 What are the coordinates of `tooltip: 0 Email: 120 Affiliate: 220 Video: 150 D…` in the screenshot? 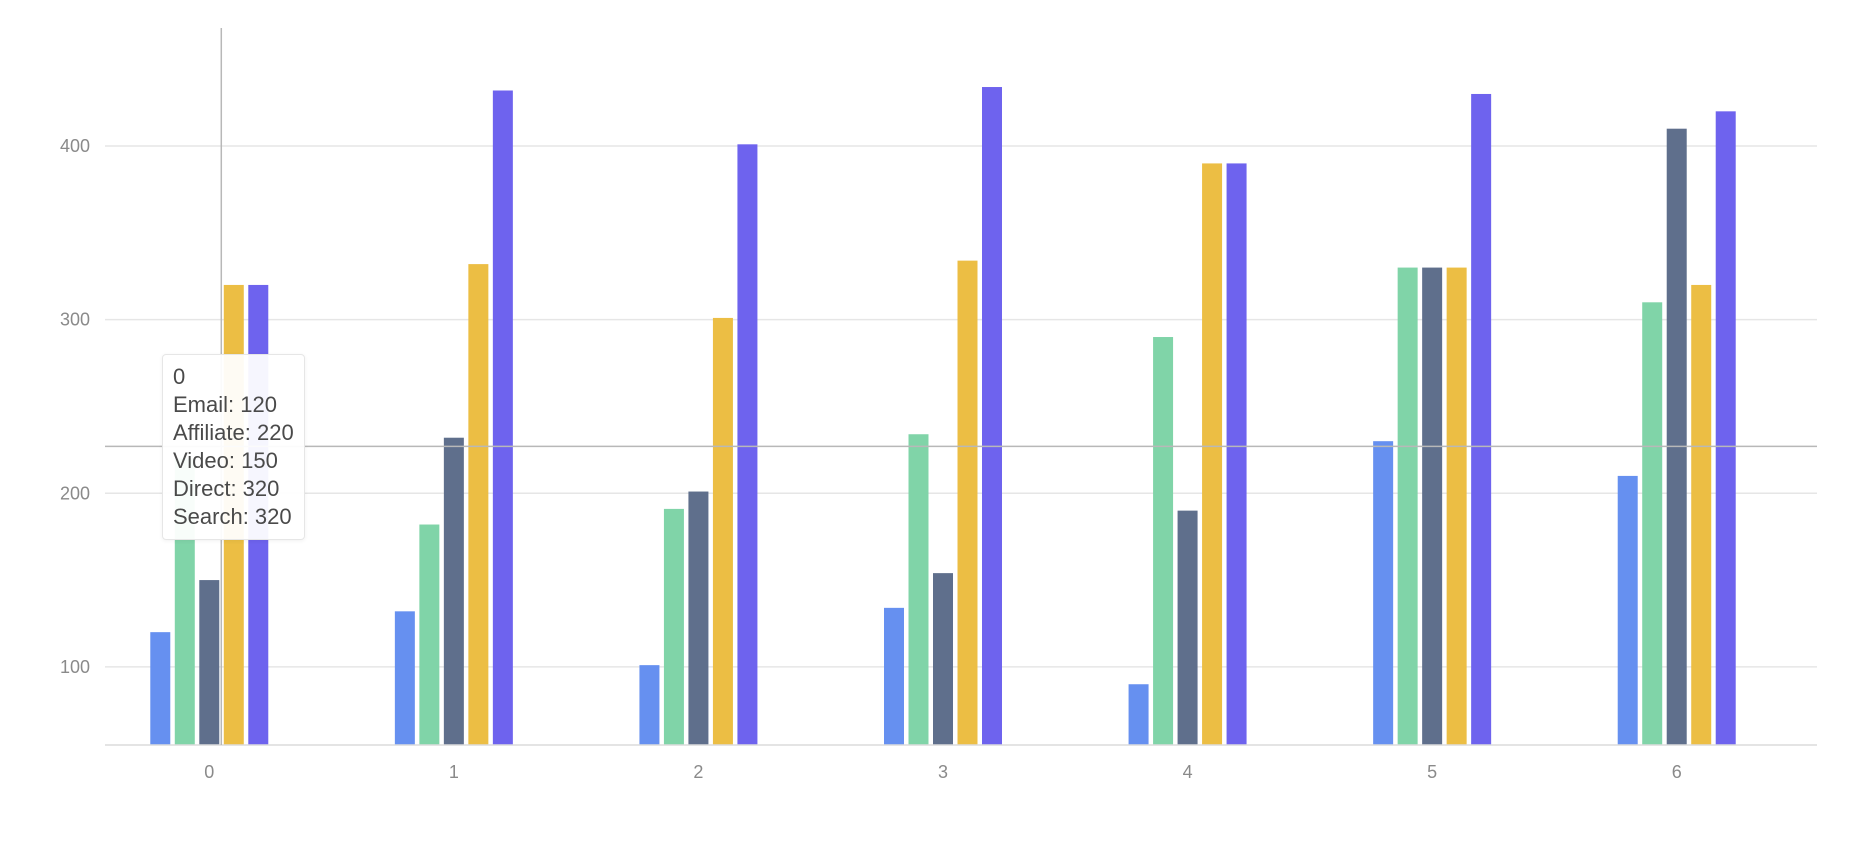 It's located at (233, 447).